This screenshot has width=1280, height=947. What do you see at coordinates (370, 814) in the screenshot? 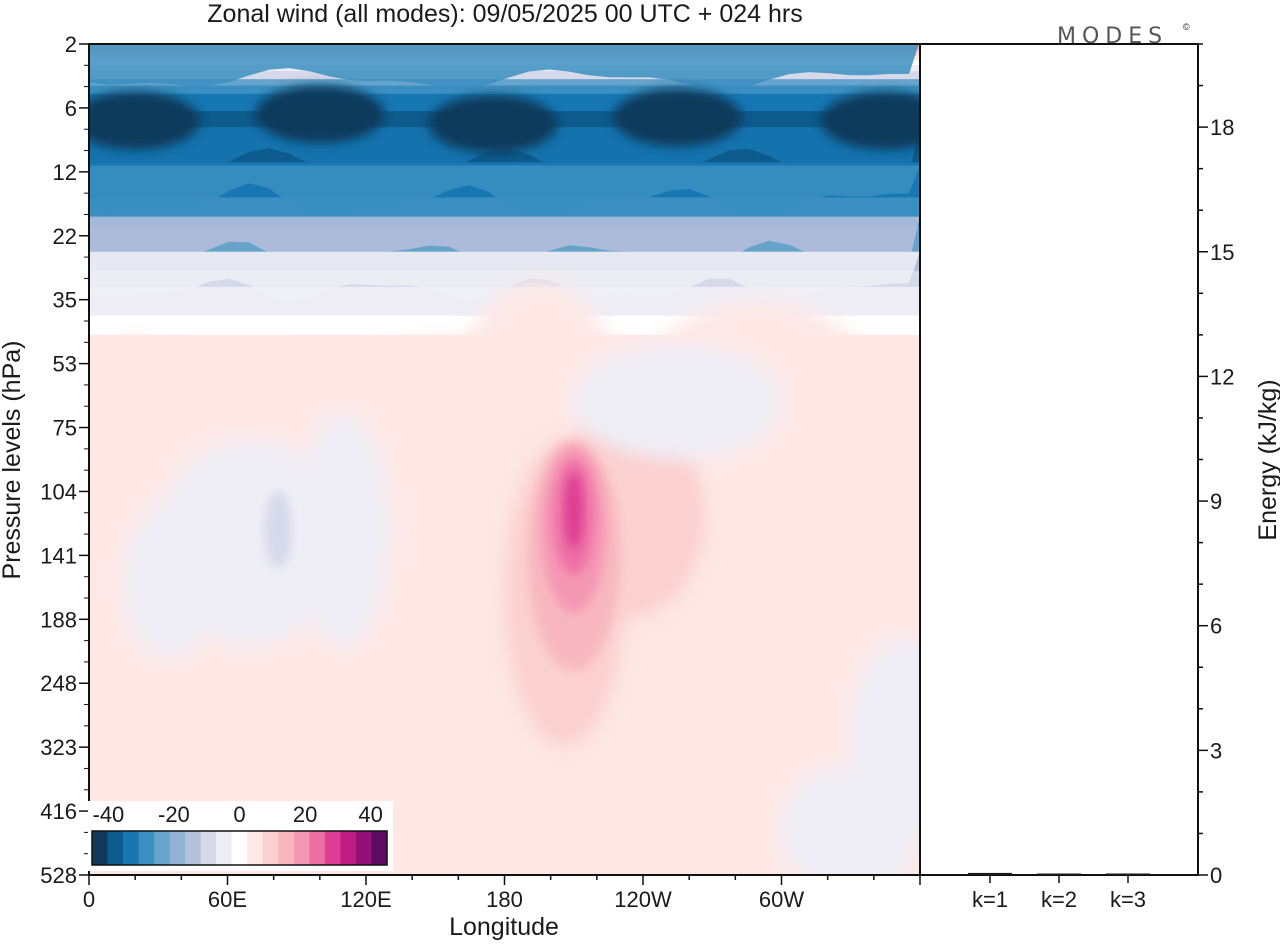
I see `colorbar-tick-label: 40` at bounding box center [370, 814].